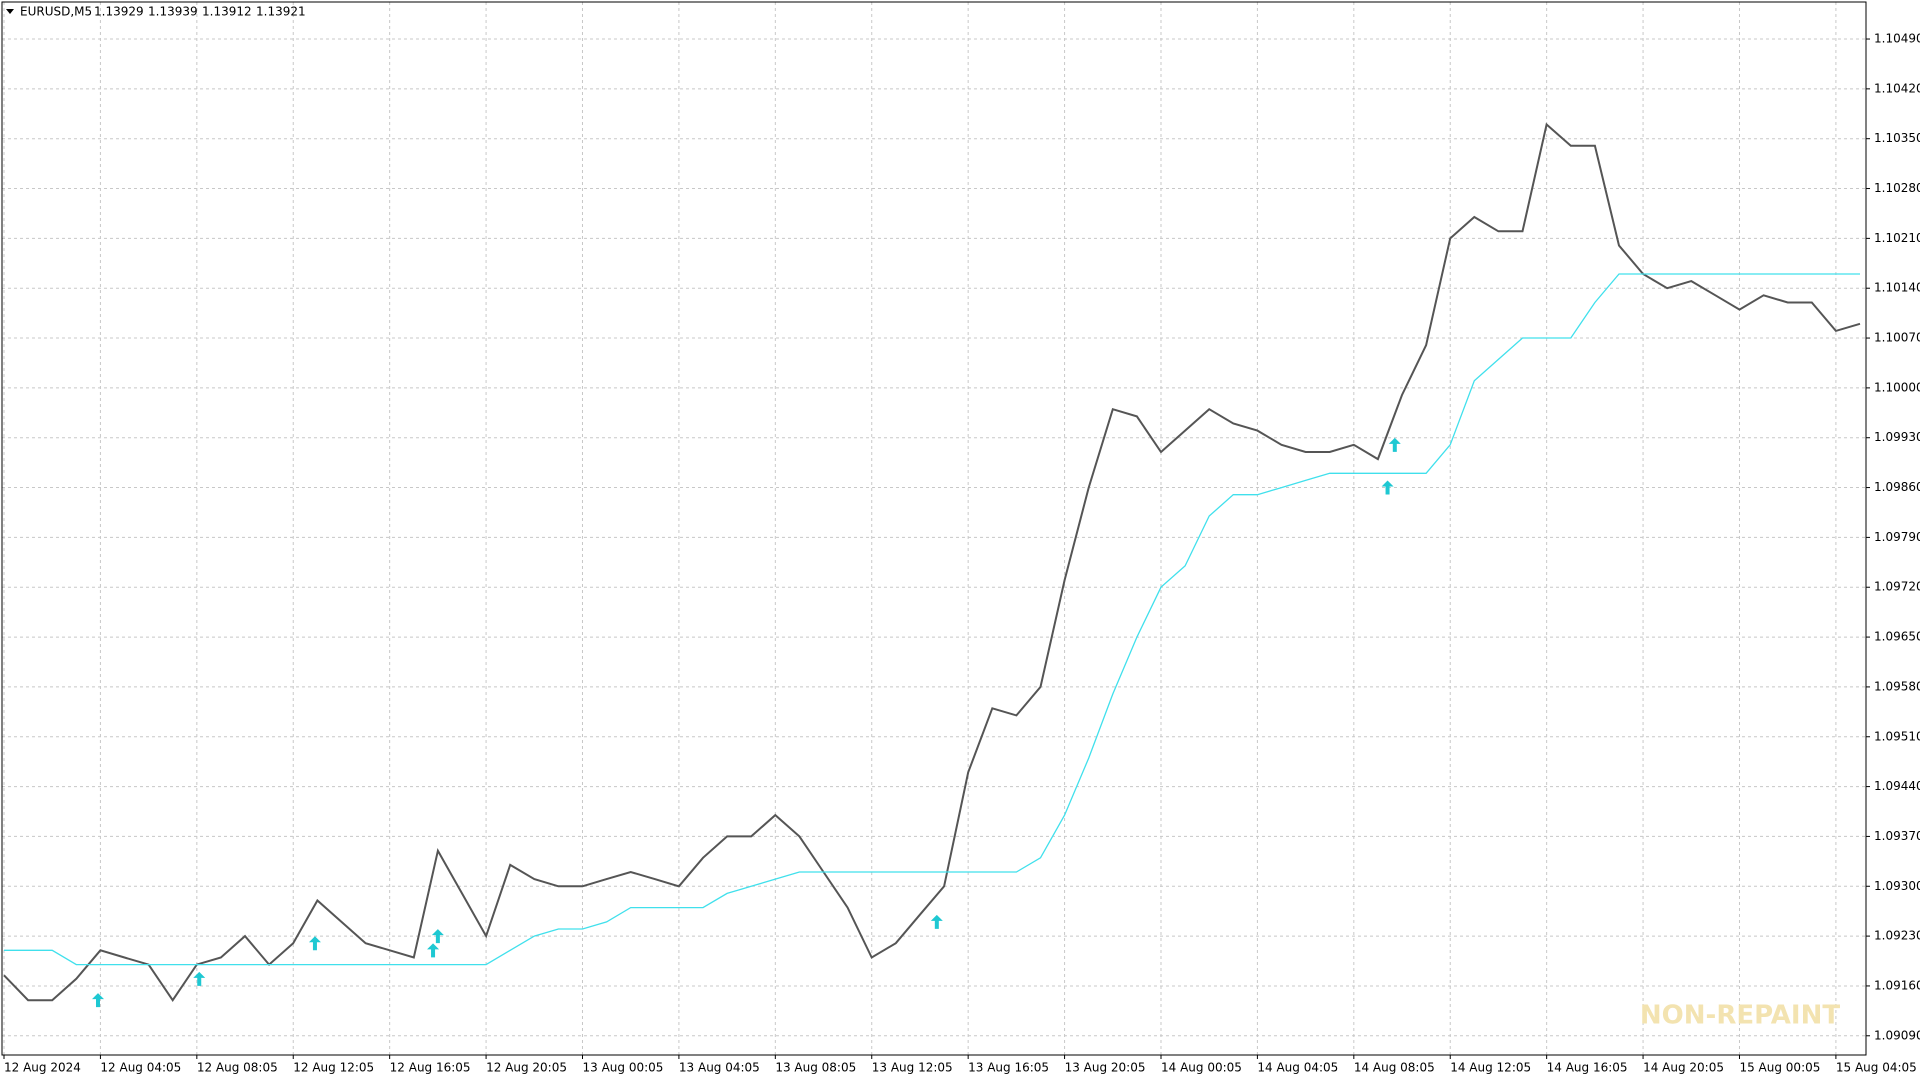 The height and width of the screenshot is (1080, 1920). I want to click on x-tick-label: 14 Aug 20:05, so click(1683, 1068).